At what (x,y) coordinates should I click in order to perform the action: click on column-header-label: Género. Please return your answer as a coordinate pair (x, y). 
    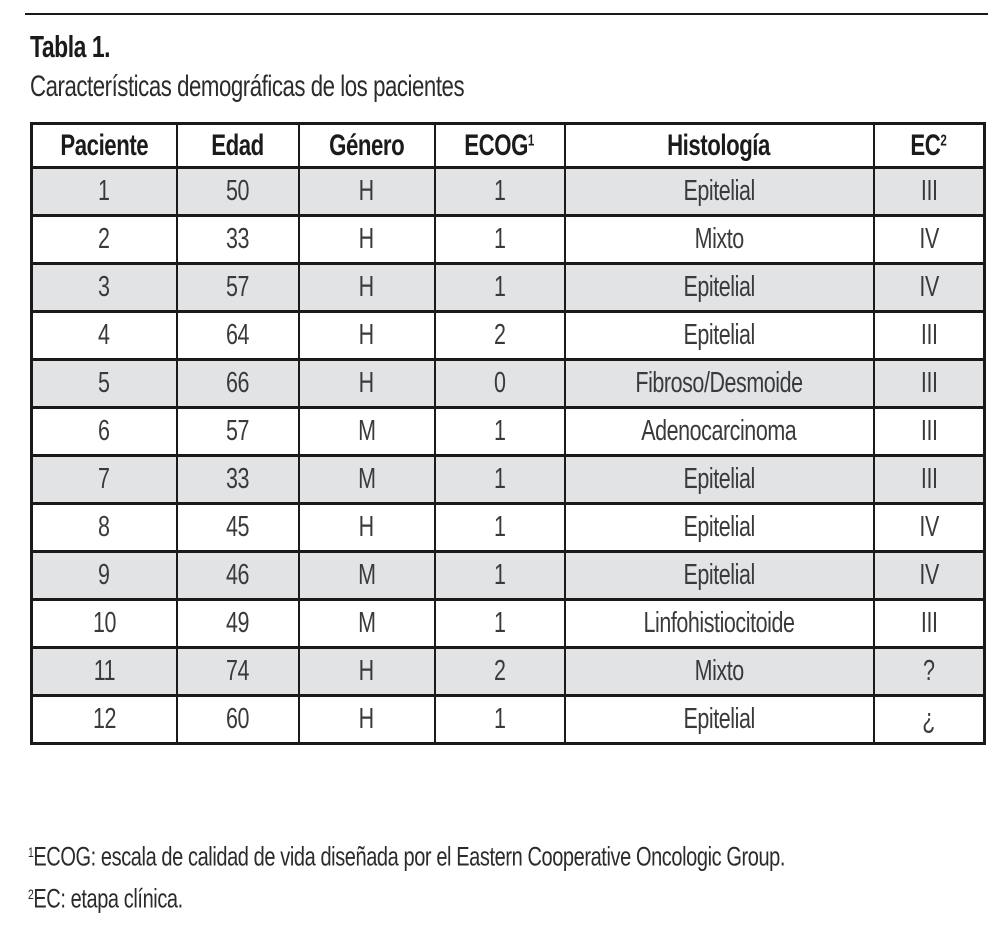
    Looking at the image, I should click on (366, 145).